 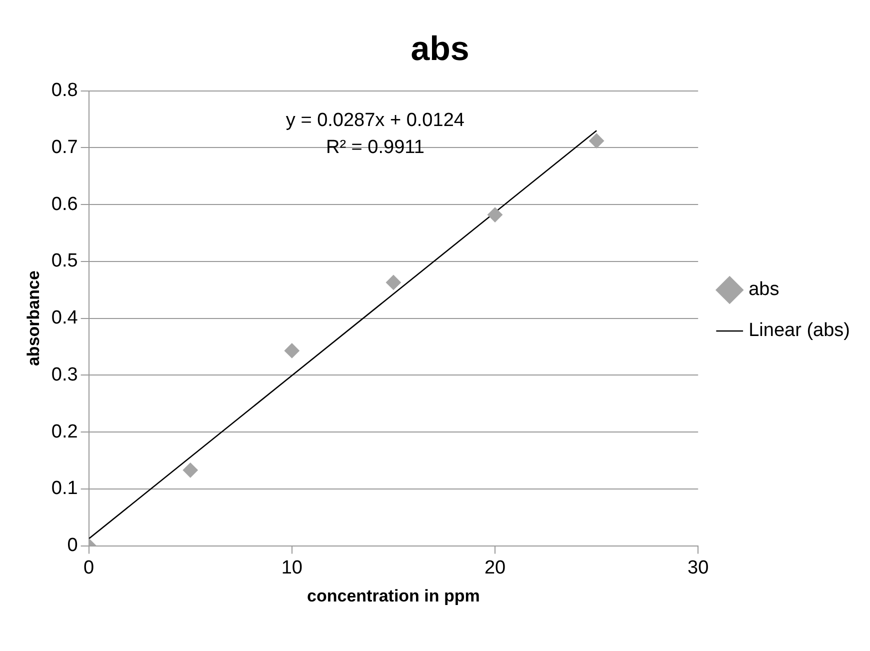 I want to click on y-tick-label: 0.4, so click(x=64, y=318).